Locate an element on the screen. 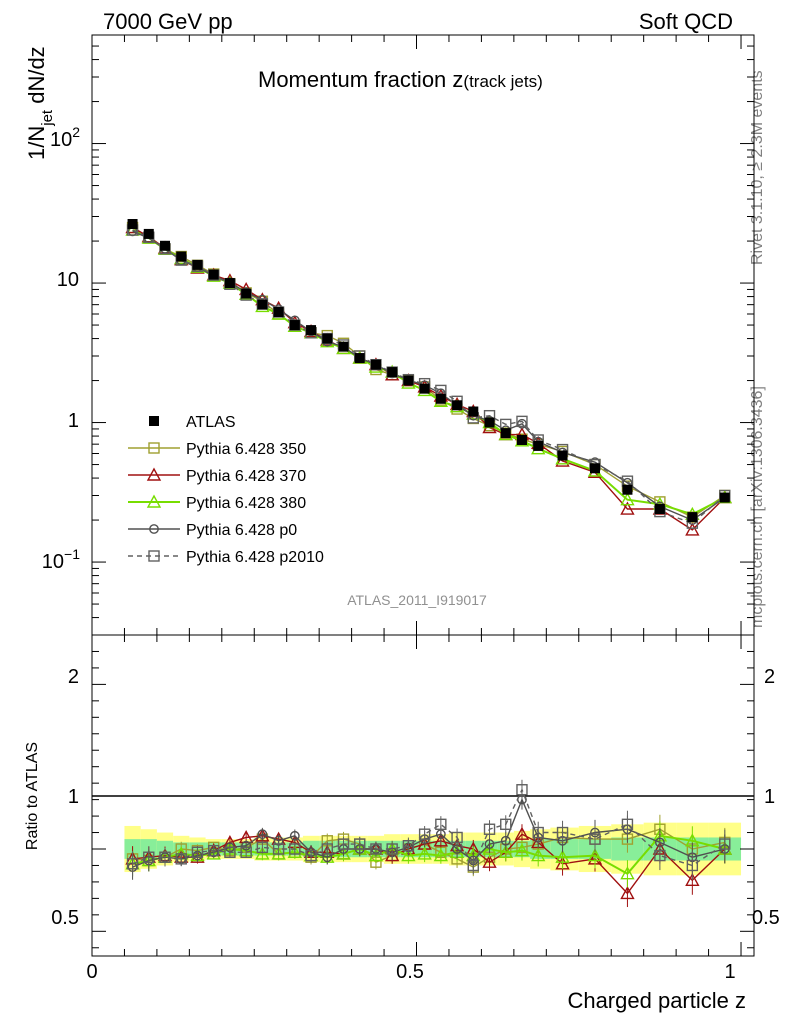  mcplots-label: mcplots.cern.ch [arXiv:1306.3436] is located at coordinates (757, 507).